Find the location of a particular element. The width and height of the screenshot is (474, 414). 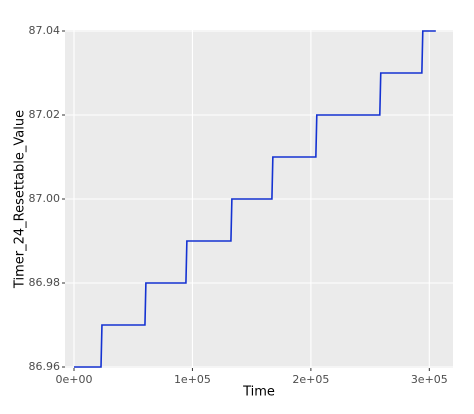

y-tick-label: 87.04 is located at coordinates (45, 30).